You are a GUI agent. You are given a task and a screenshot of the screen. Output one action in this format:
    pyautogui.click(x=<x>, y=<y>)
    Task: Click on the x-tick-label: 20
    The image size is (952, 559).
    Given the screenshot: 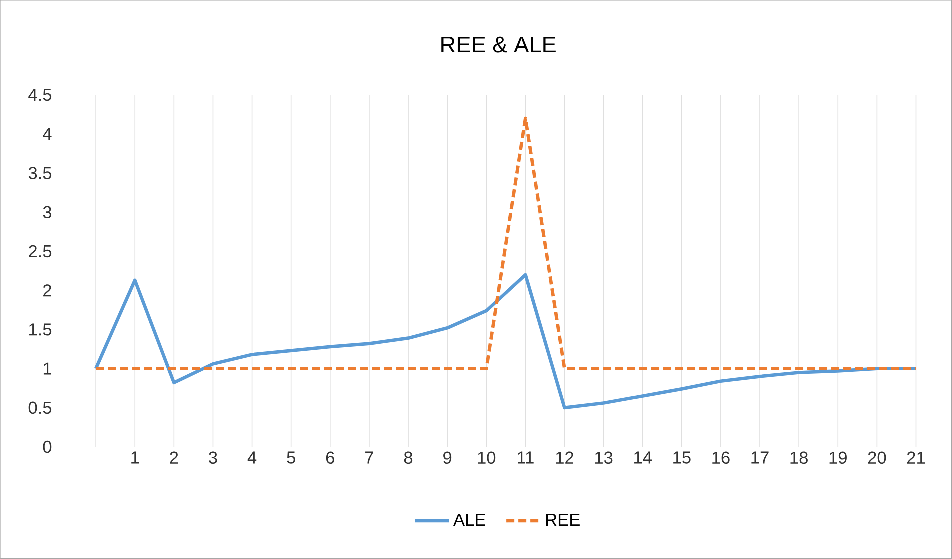 What is the action you would take?
    pyautogui.click(x=877, y=458)
    